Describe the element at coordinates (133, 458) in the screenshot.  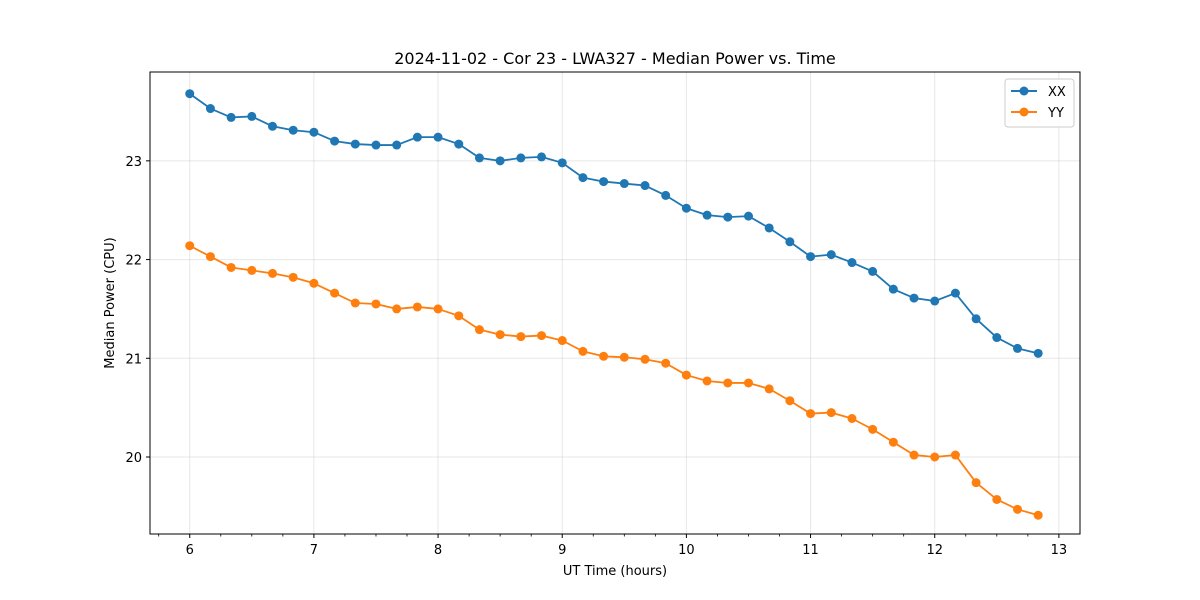
I see `y-tick-label: 20` at that location.